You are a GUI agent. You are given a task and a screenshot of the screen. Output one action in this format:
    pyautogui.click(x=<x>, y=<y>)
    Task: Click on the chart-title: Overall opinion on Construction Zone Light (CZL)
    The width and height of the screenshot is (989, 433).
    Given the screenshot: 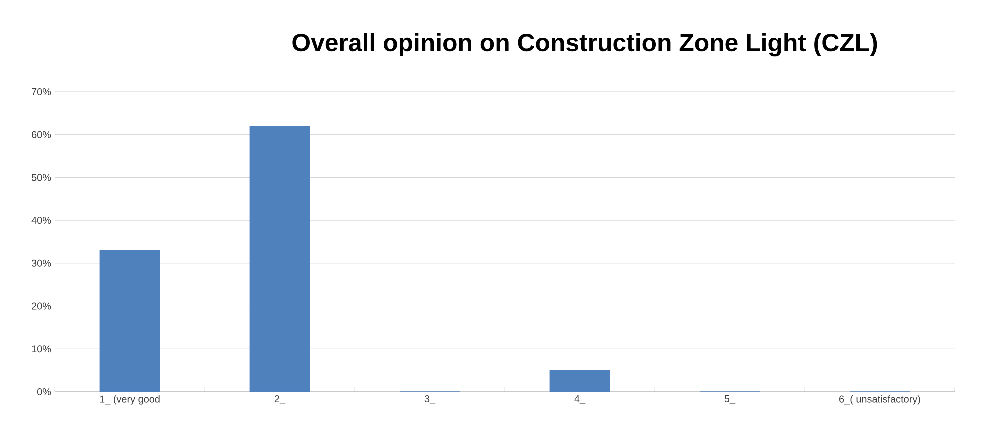 What is the action you would take?
    pyautogui.click(x=585, y=45)
    